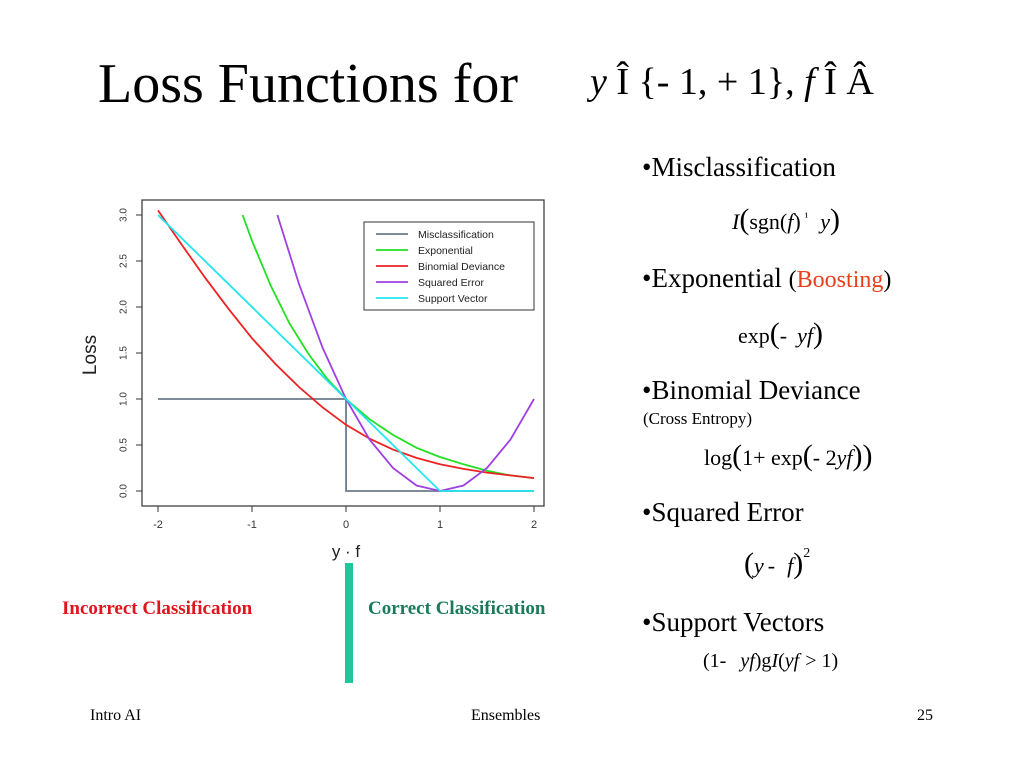 Image resolution: width=1024 pixels, height=768 pixels. I want to click on y-tick-label: 3.0, so click(124, 215).